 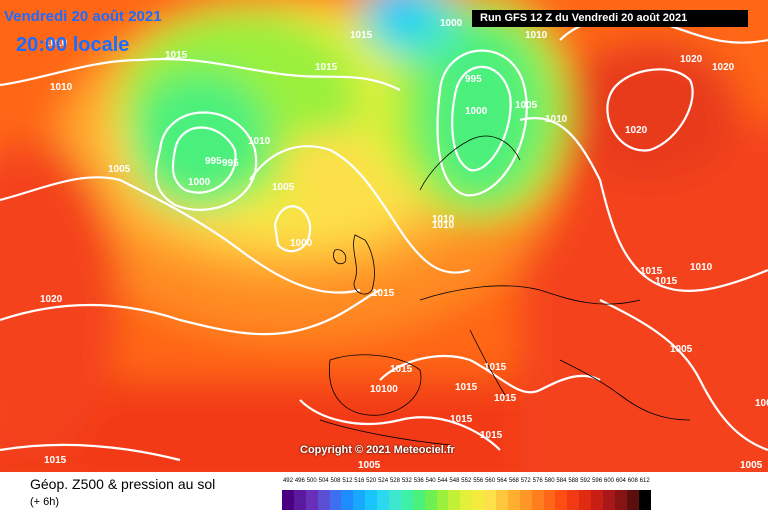 What do you see at coordinates (490, 481) in the screenshot?
I see `scale-label: 560` at bounding box center [490, 481].